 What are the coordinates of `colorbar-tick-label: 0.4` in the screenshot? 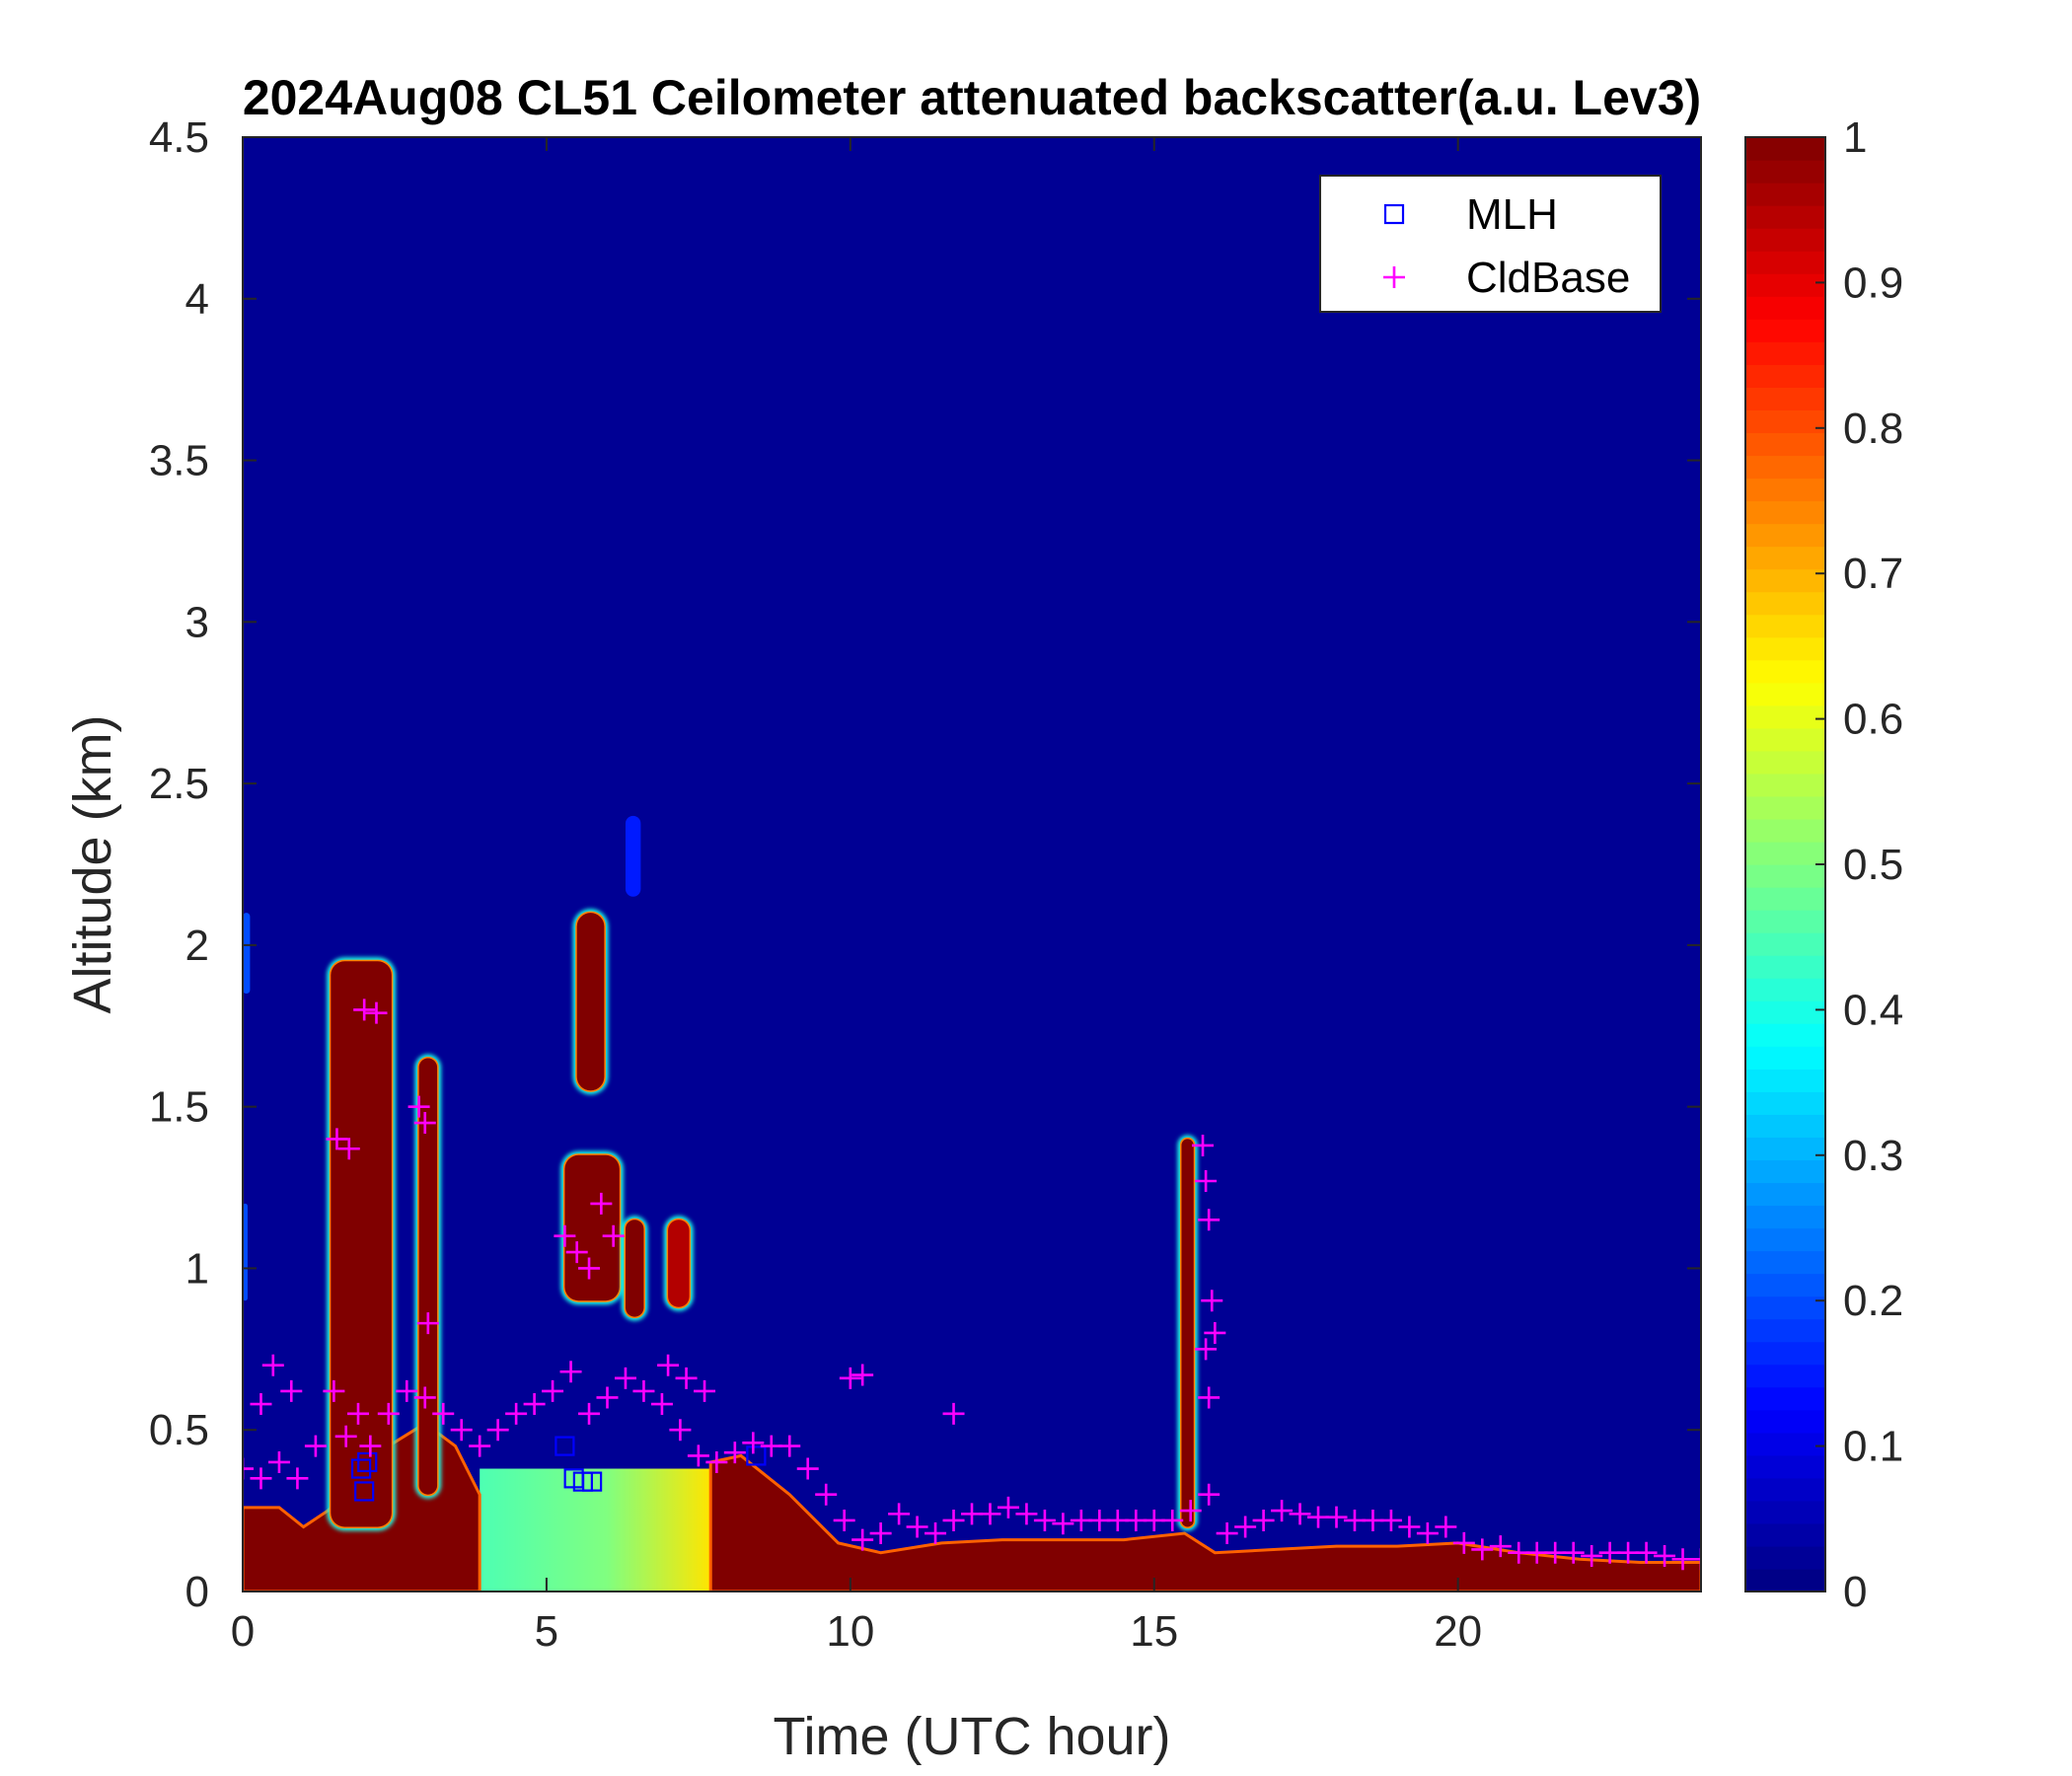 It's located at (1873, 1010).